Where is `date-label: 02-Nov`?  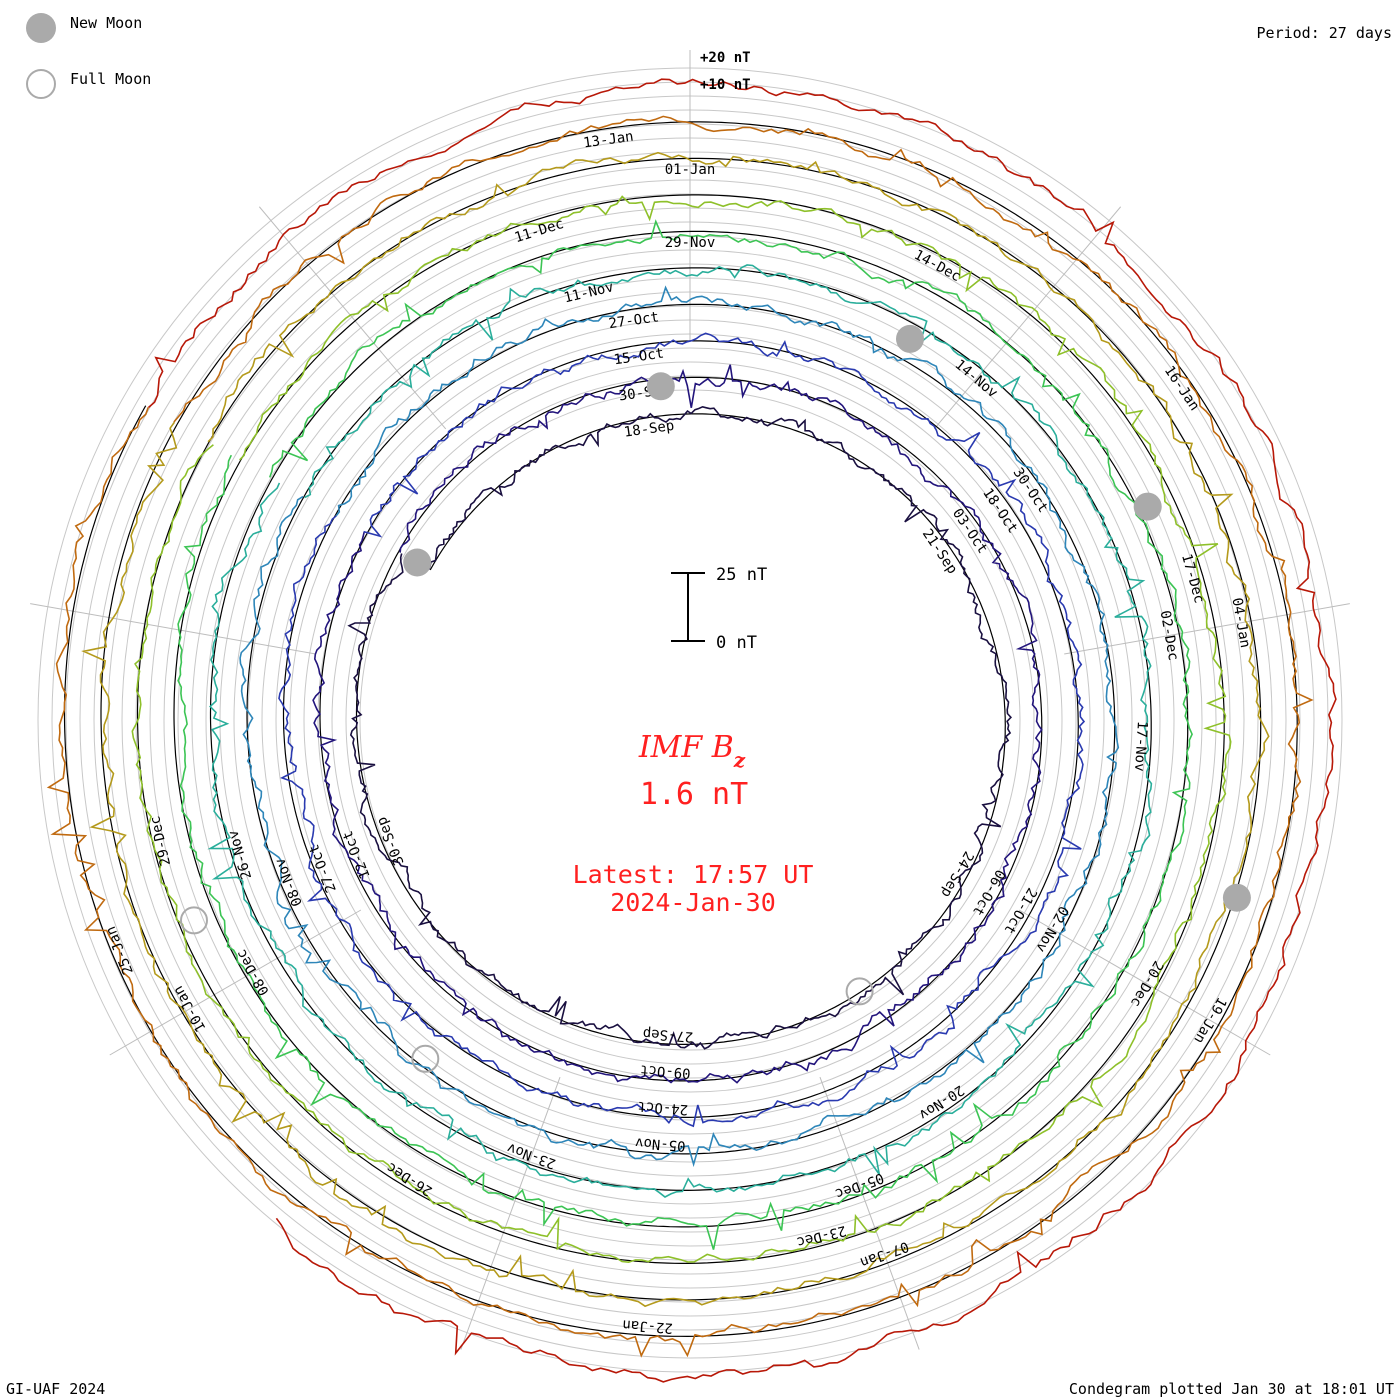
date-label: 02-Nov is located at coordinates (1051, 929).